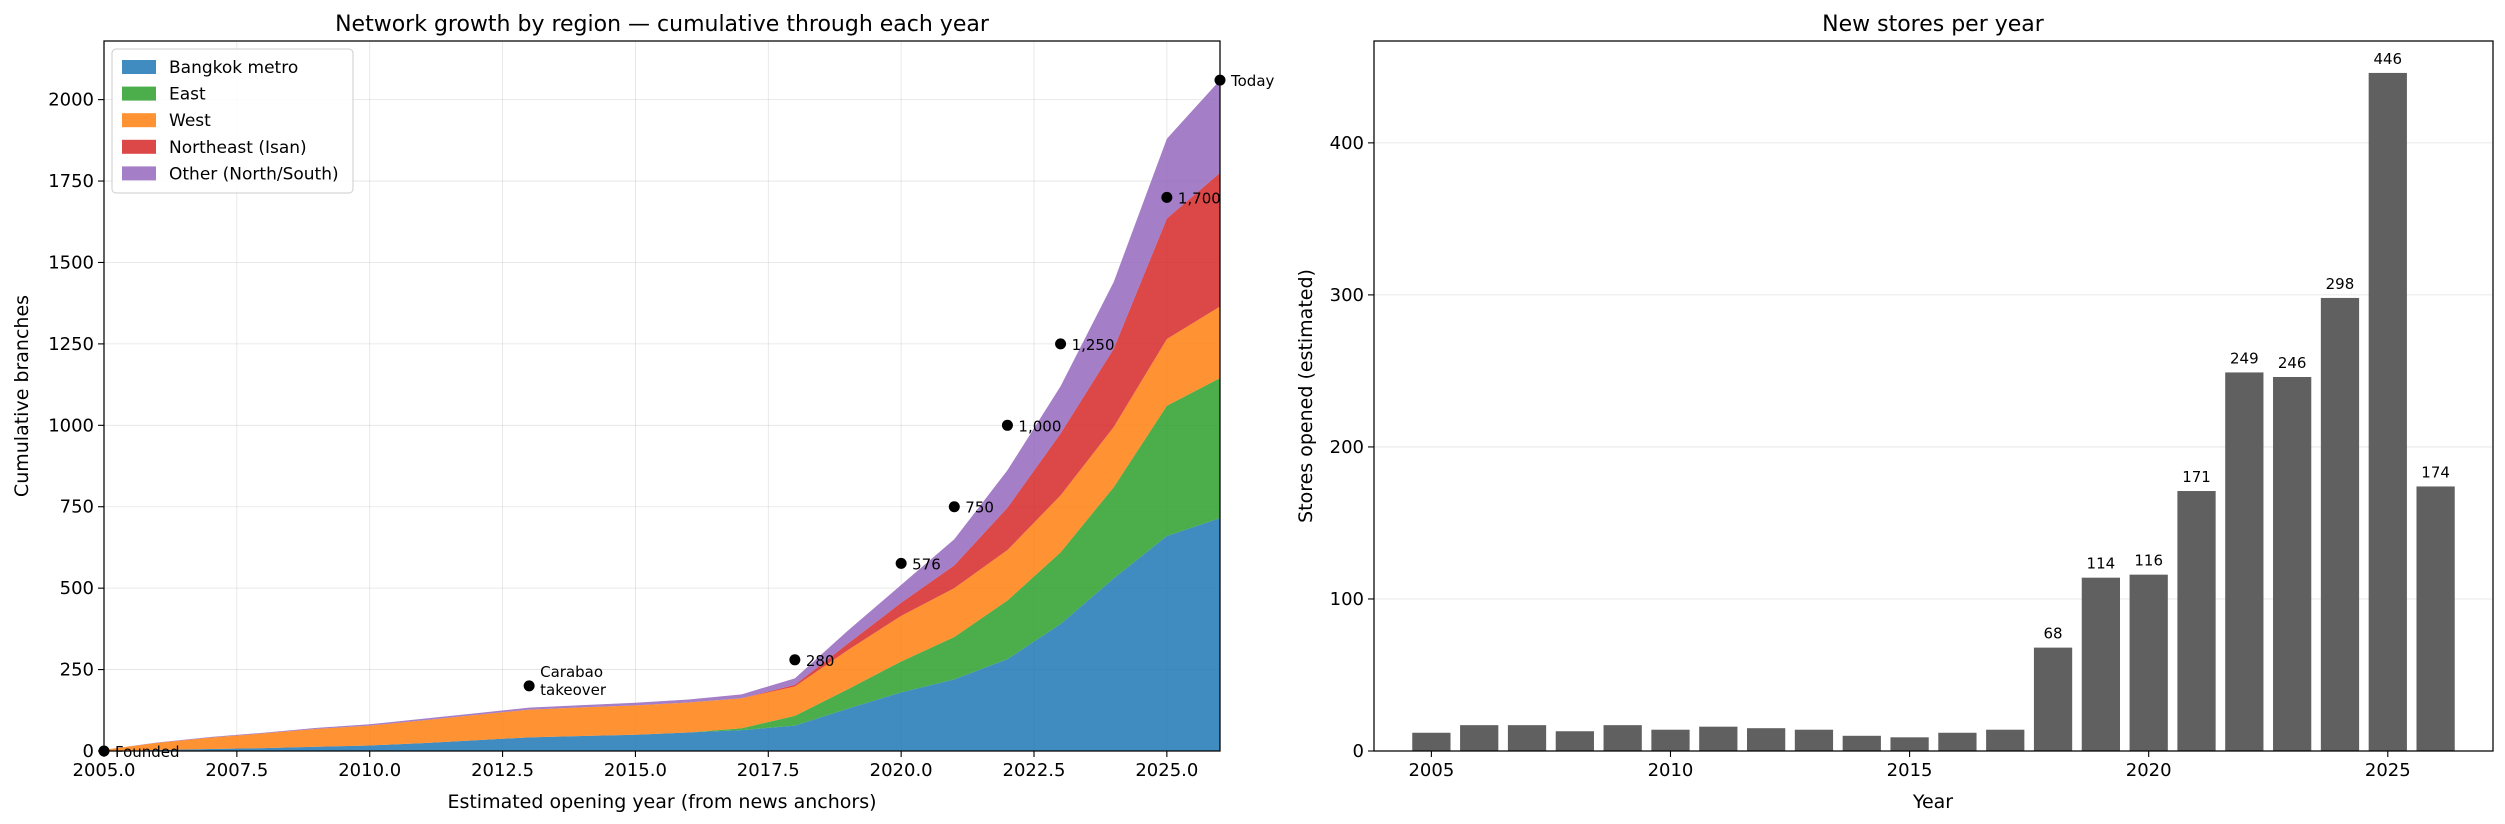 This screenshot has height=824, width=2505. I want to click on area-y-tick-label: 750, so click(77, 507).